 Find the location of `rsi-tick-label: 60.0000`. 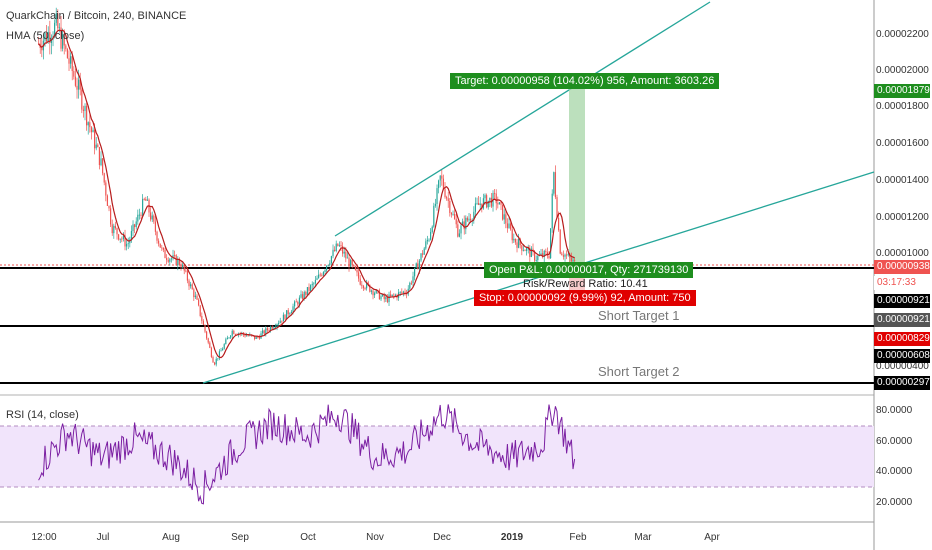

rsi-tick-label: 60.0000 is located at coordinates (902, 441).